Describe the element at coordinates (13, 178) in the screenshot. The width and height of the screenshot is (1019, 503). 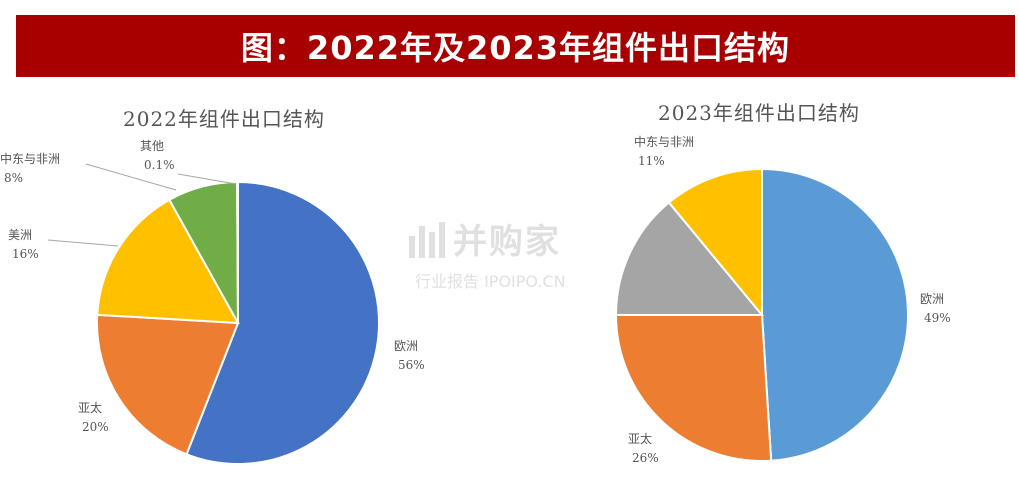
I see `slice-percent-label: 8%` at that location.